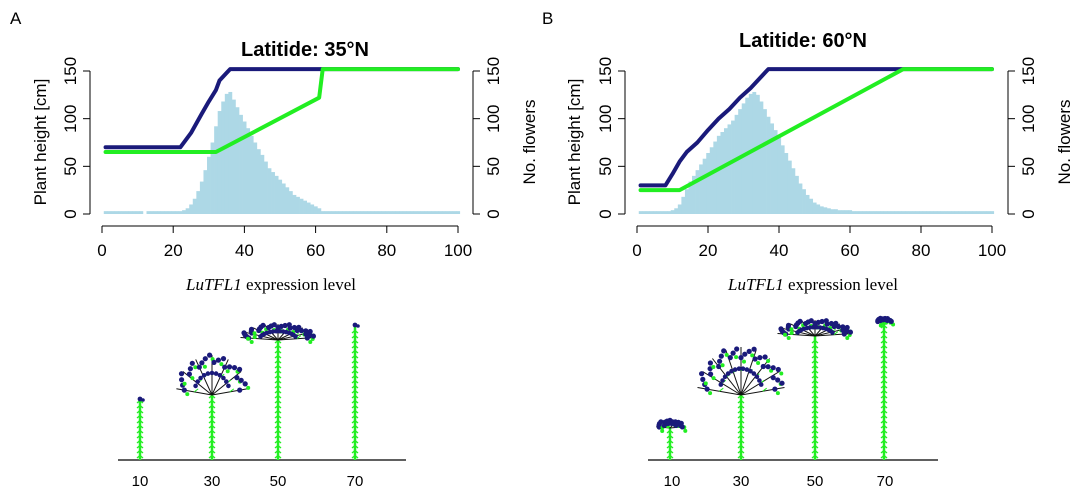 The height and width of the screenshot is (489, 1077). What do you see at coordinates (741, 481) in the screenshot?
I see `plant-axis-tick-label: 30` at bounding box center [741, 481].